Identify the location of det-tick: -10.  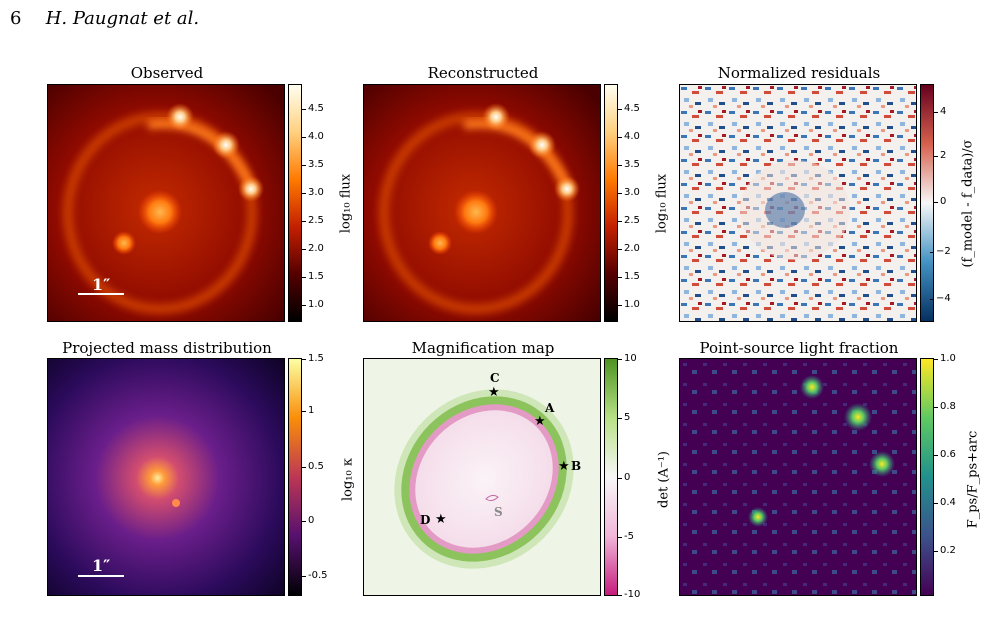
(629, 594).